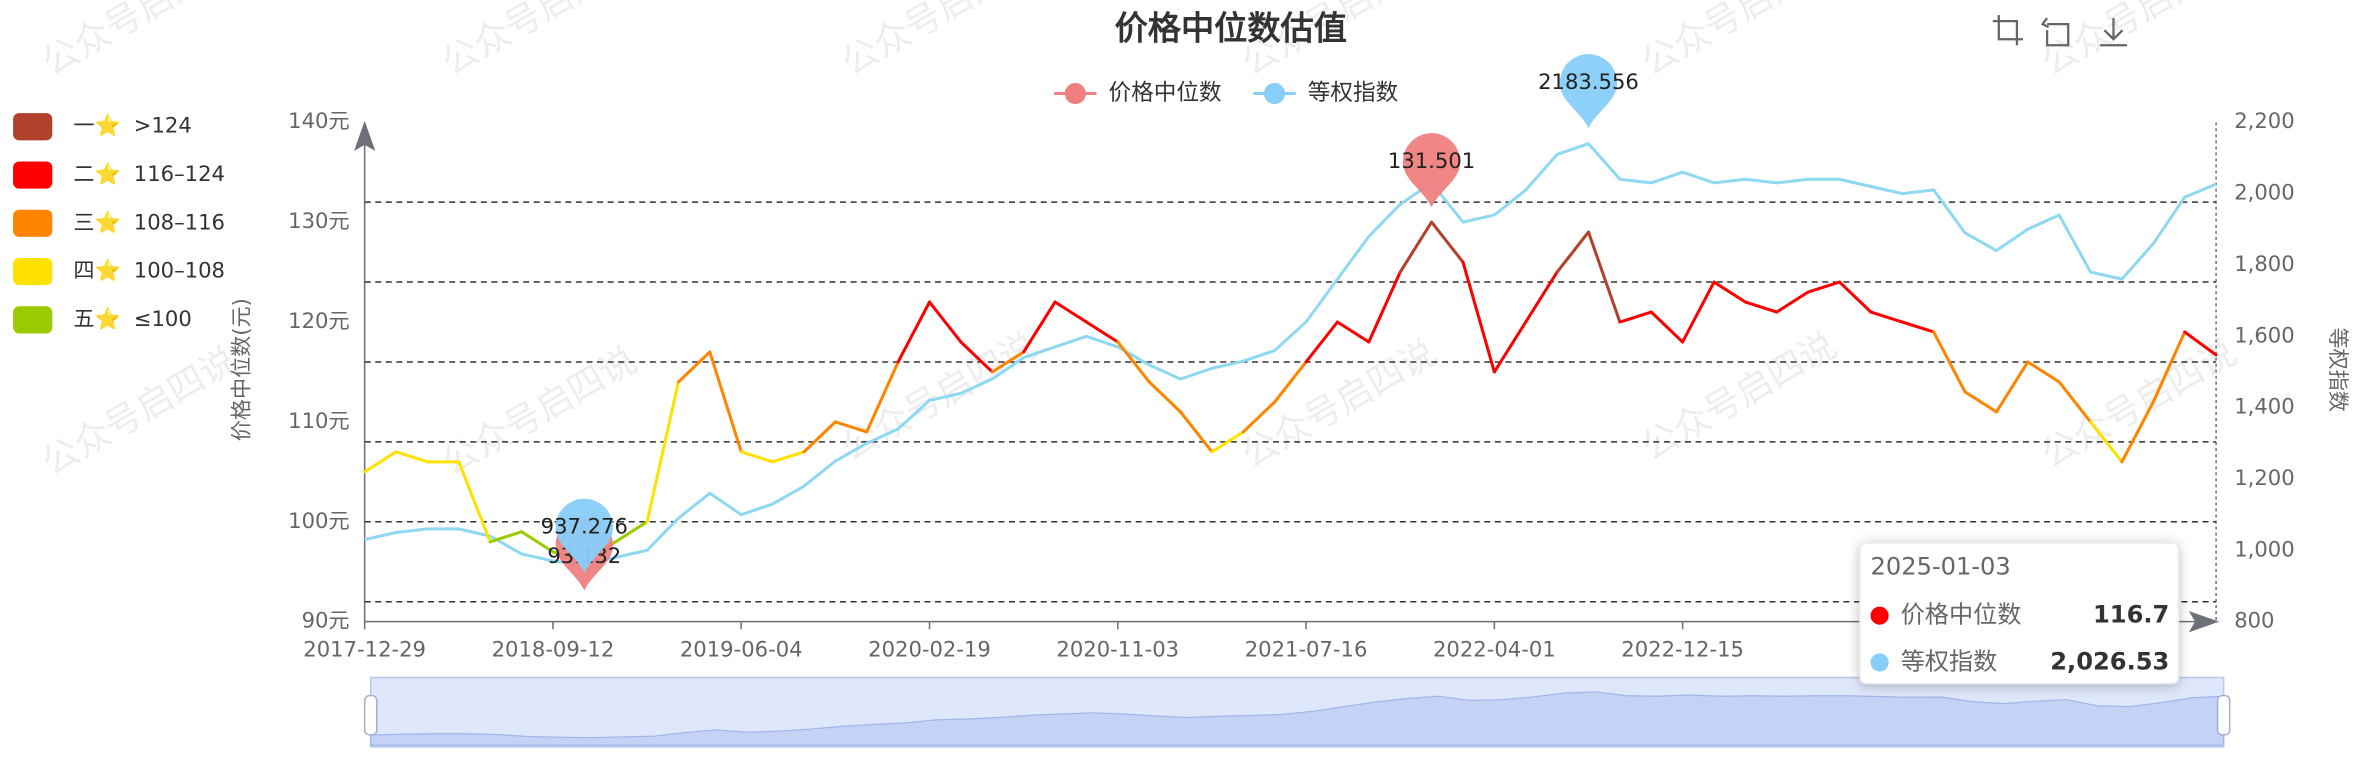 Image resolution: width=2368 pixels, height=762 pixels. Describe the element at coordinates (326, 620) in the screenshot. I see `y-tick-label: 90元` at that location.